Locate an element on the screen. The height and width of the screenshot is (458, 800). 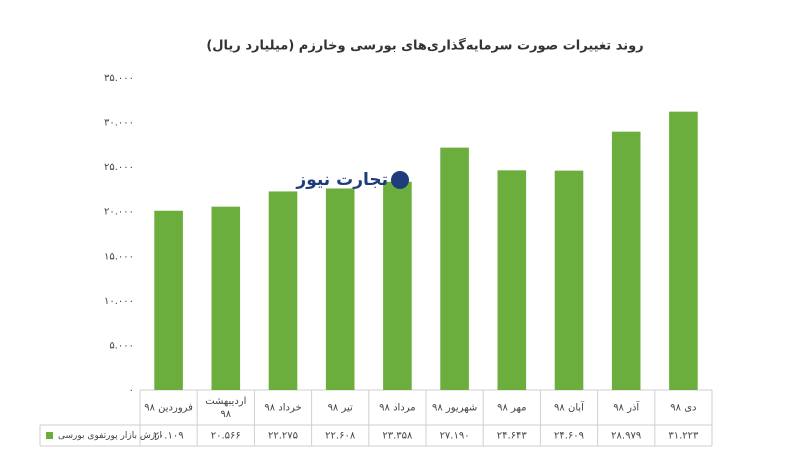
x-tick-label: شهریور ۹۸ is located at coordinates (454, 408).